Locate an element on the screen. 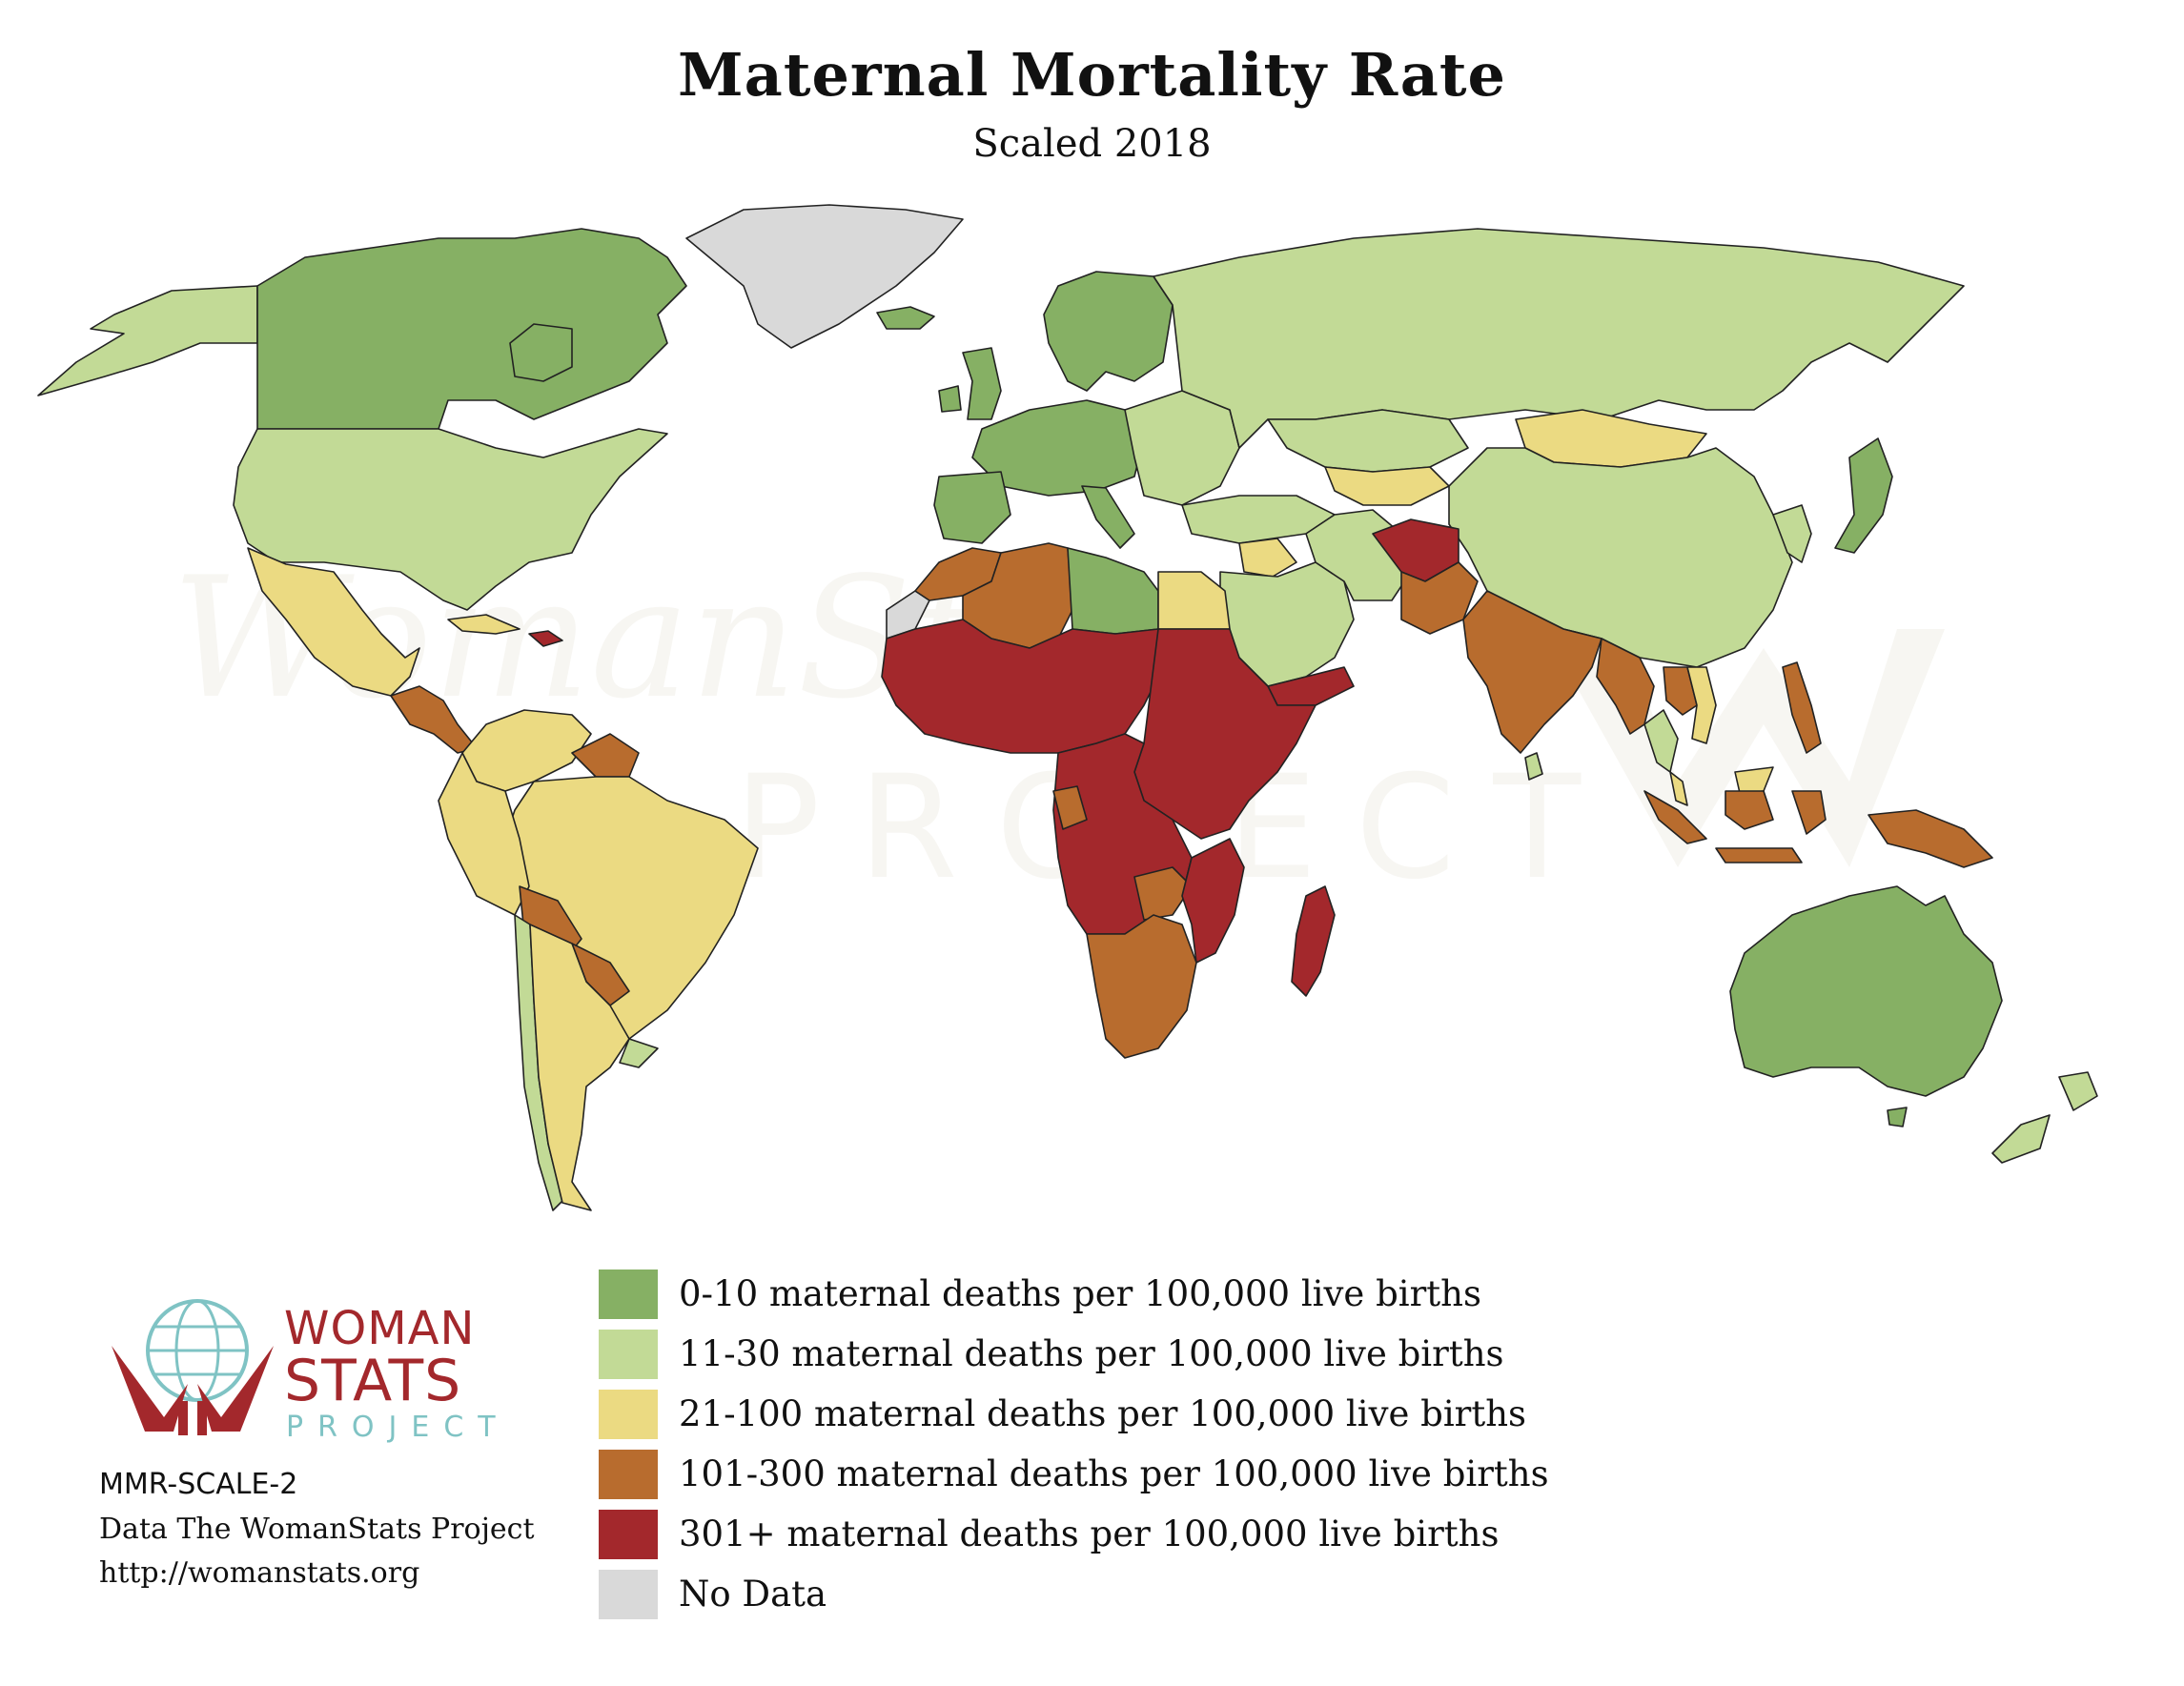 This screenshot has width=2184, height=1686. new-zealand is located at coordinates (2045, 1117).